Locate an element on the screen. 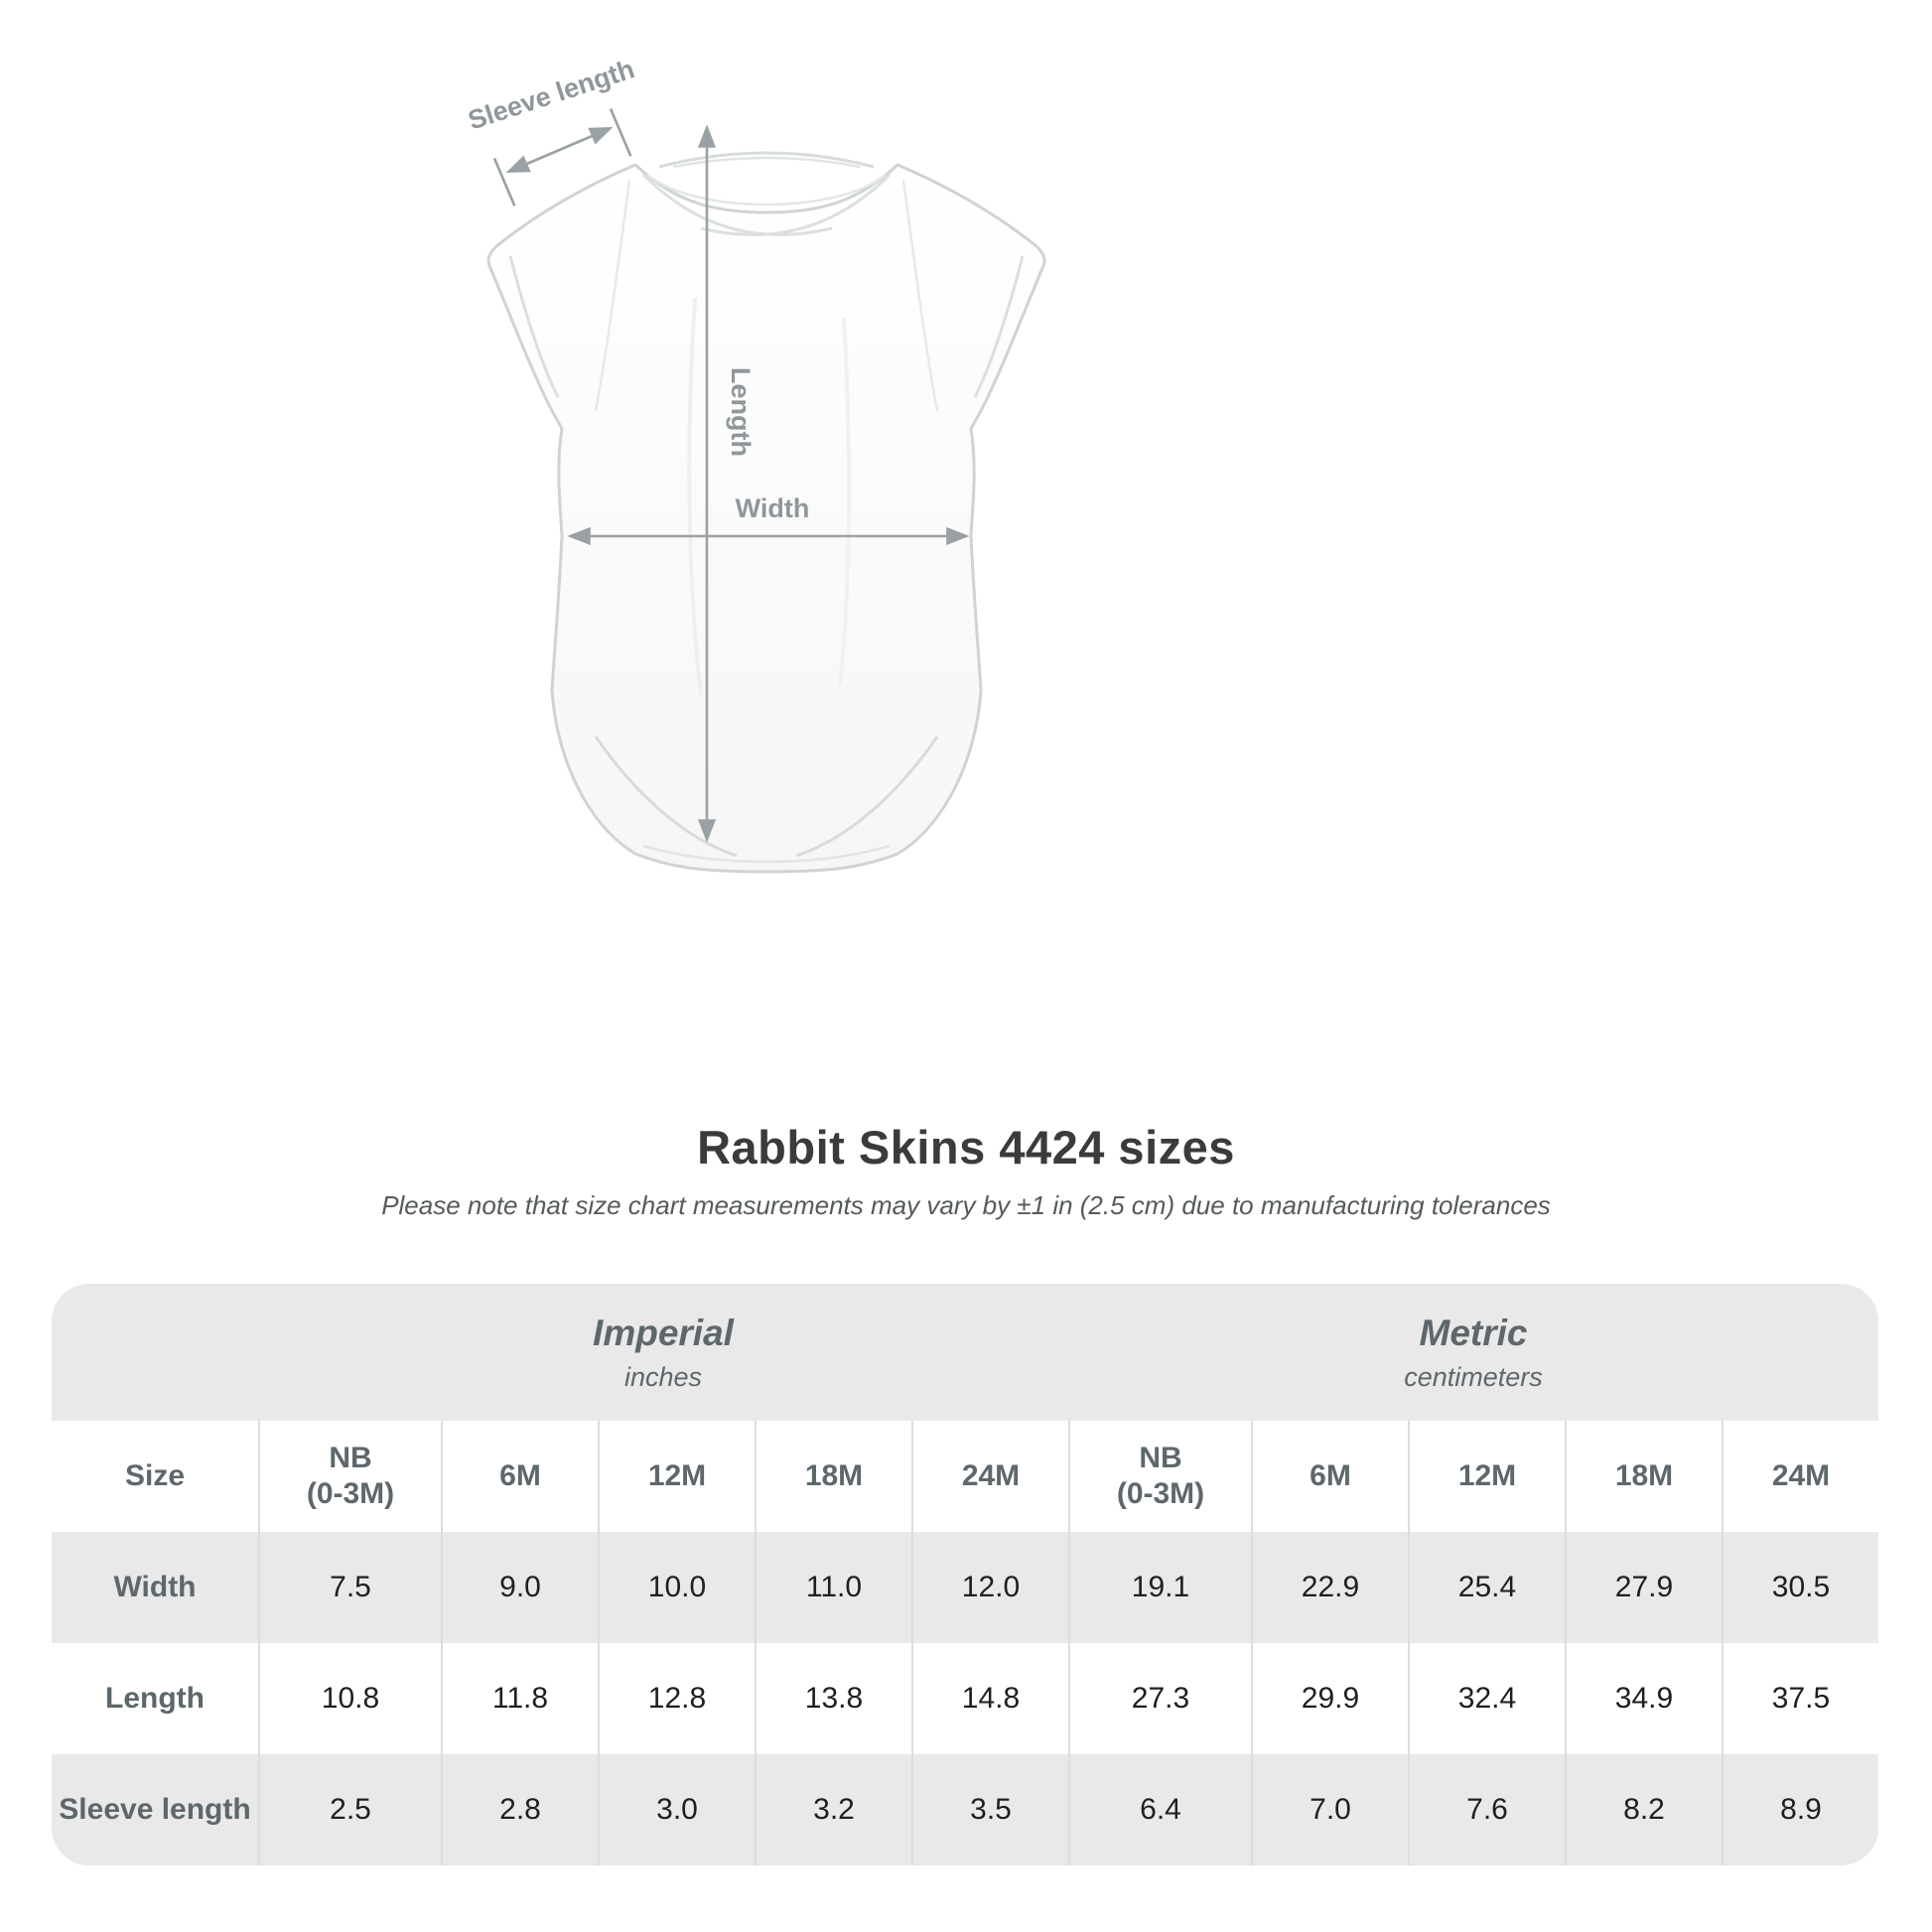 This screenshot has height=1932, width=1932. measurement-value: 7.5 is located at coordinates (349, 1587).